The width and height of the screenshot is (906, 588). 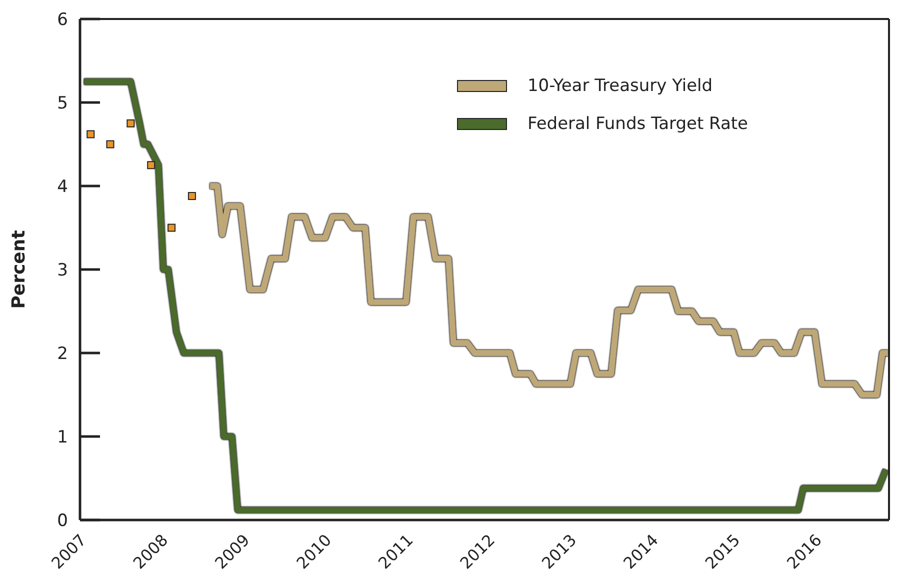 I want to click on legend-label: Federal Funds Target Rate, so click(x=637, y=124).